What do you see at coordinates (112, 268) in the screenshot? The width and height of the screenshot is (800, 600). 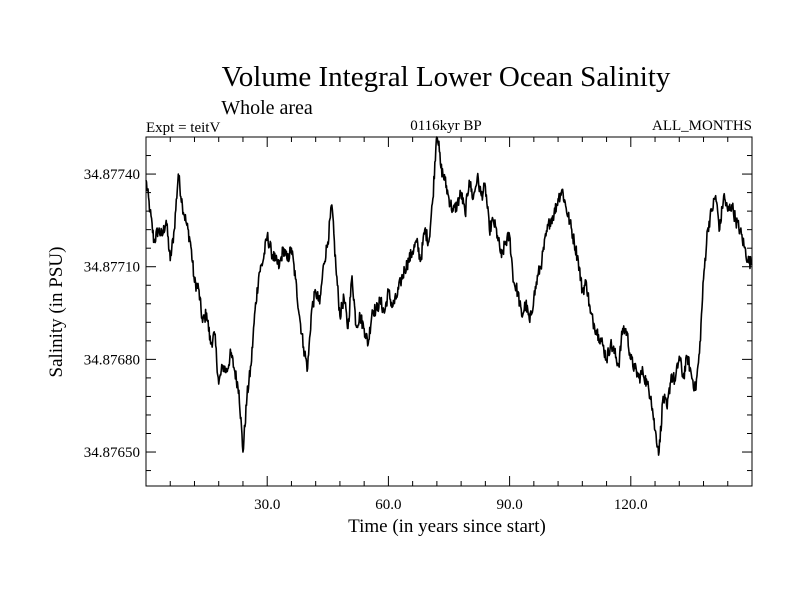 I see `y-tick-label: 34.87710` at bounding box center [112, 268].